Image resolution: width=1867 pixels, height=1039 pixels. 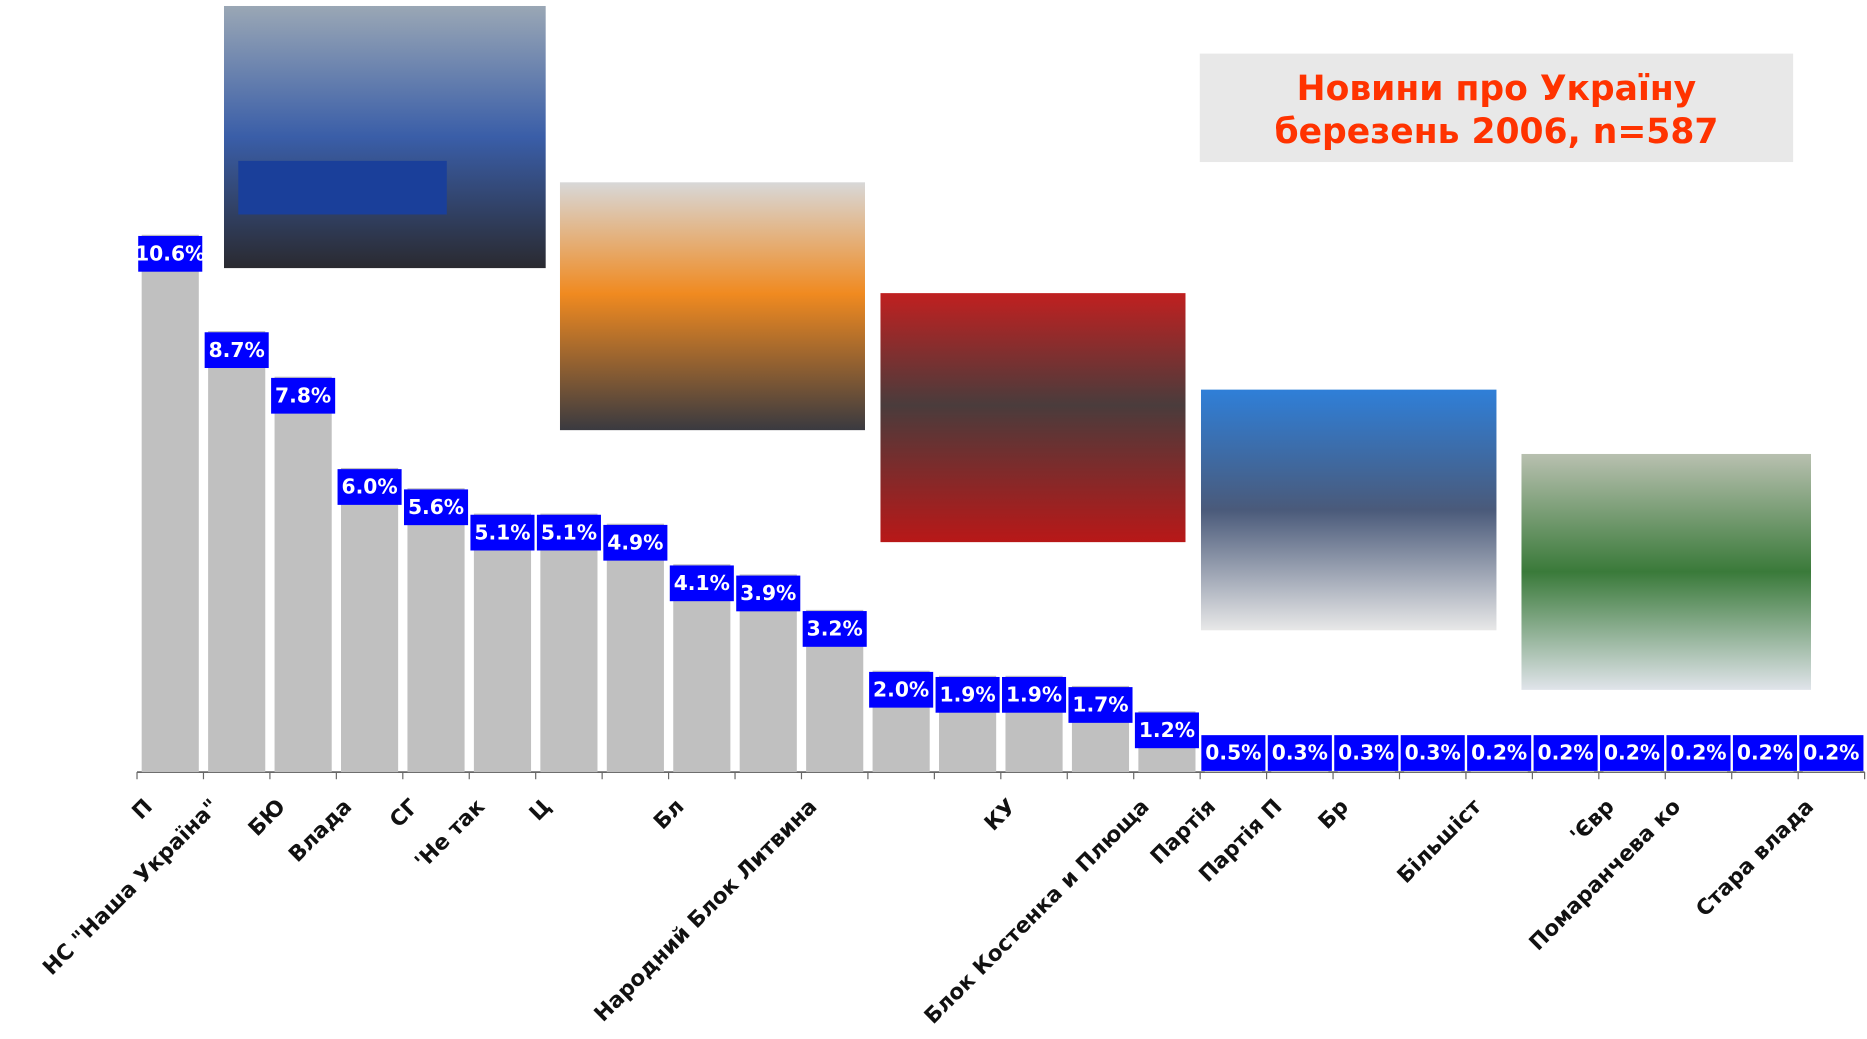 I want to click on title-box, so click(x=1496, y=108).